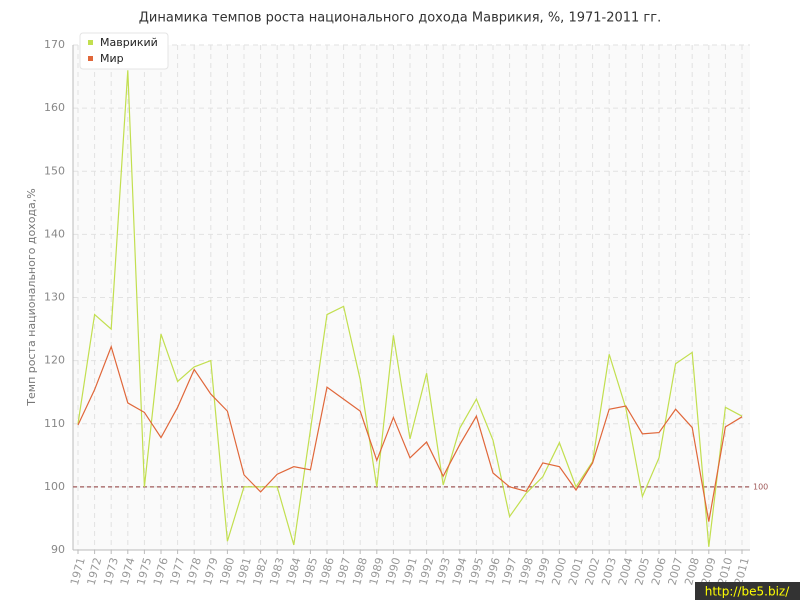 This screenshot has height=600, width=800. I want to click on watermark: http://be5.biz/, so click(747, 592).